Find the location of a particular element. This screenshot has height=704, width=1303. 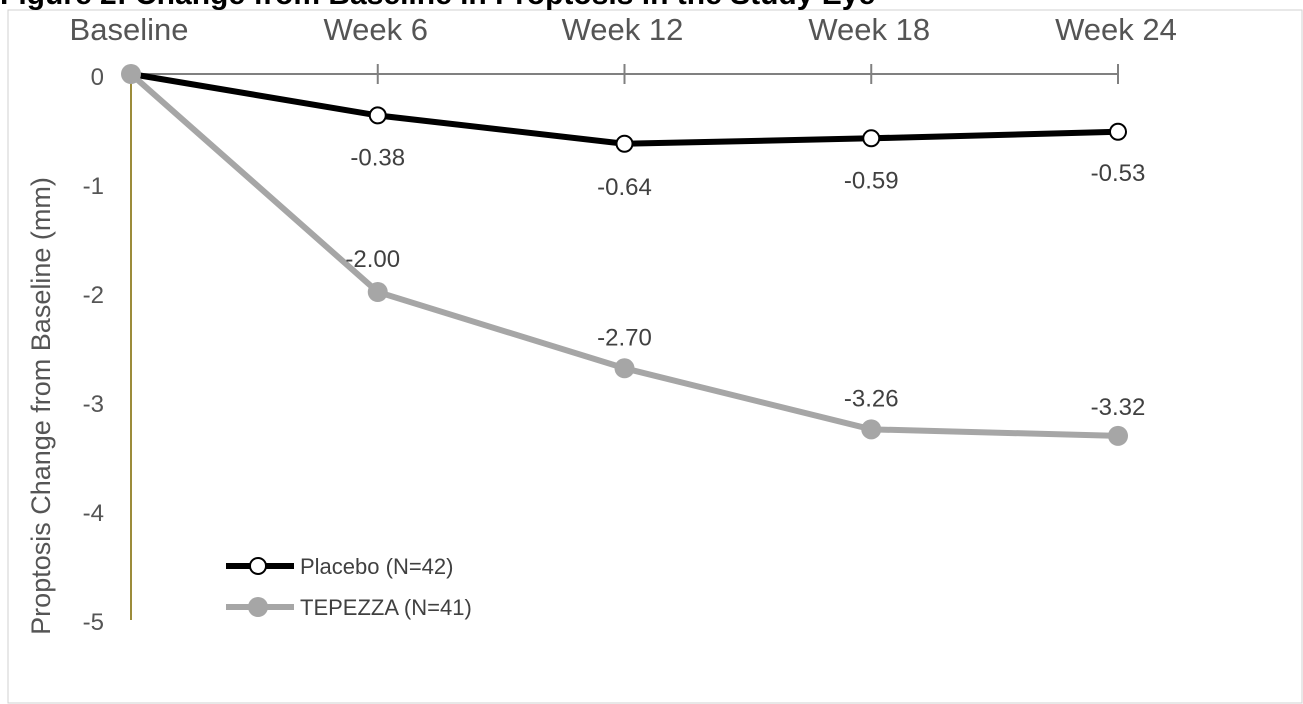

data-label: -0.59 is located at coordinates (871, 180).